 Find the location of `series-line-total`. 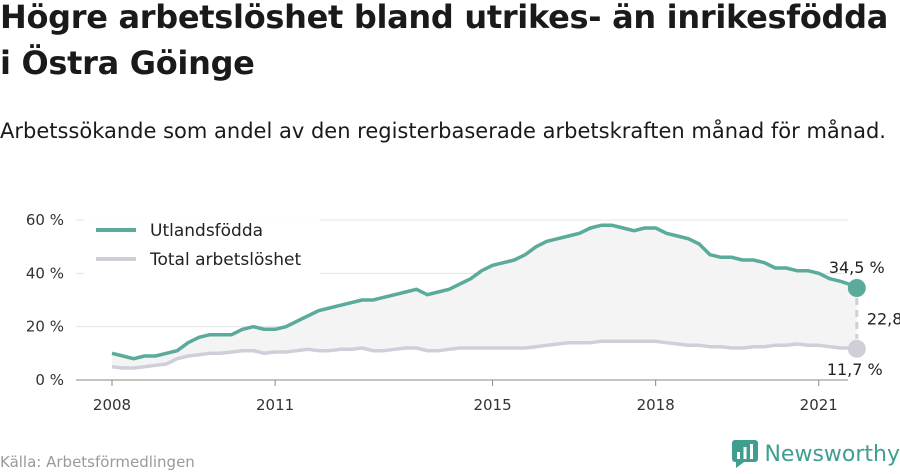

series-line-total is located at coordinates (484, 354).